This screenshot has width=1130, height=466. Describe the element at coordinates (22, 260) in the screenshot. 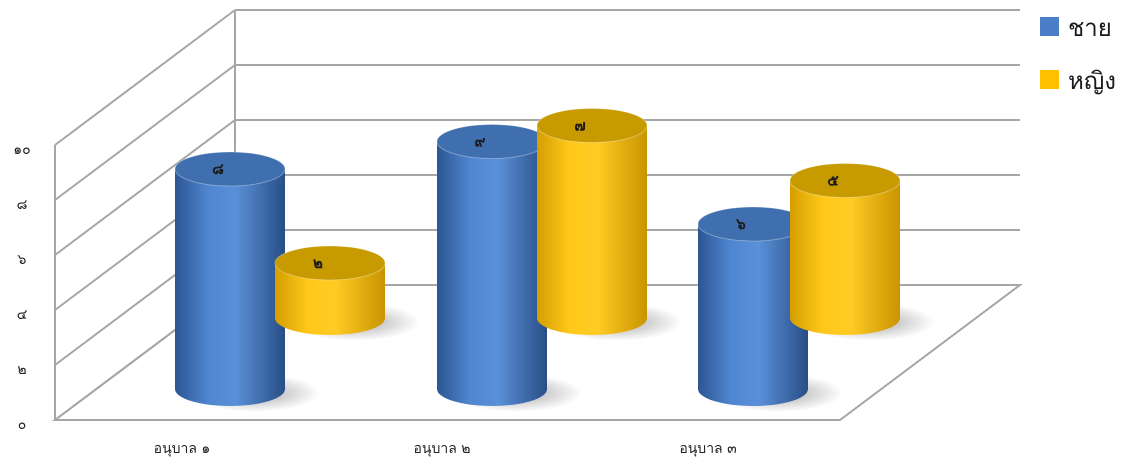

I see `y-tick-label: ๖` at that location.